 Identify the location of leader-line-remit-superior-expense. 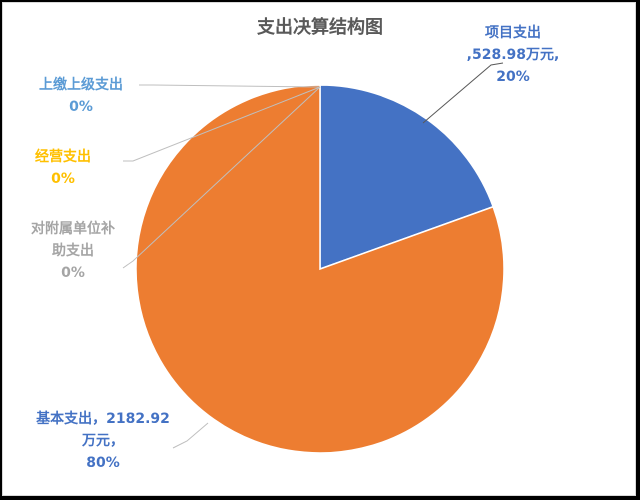
(230, 86).